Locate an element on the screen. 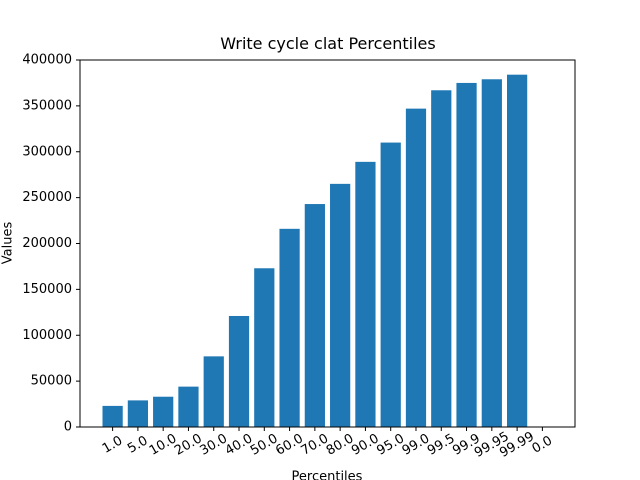  x-axis-label: Percentiles is located at coordinates (327, 475).